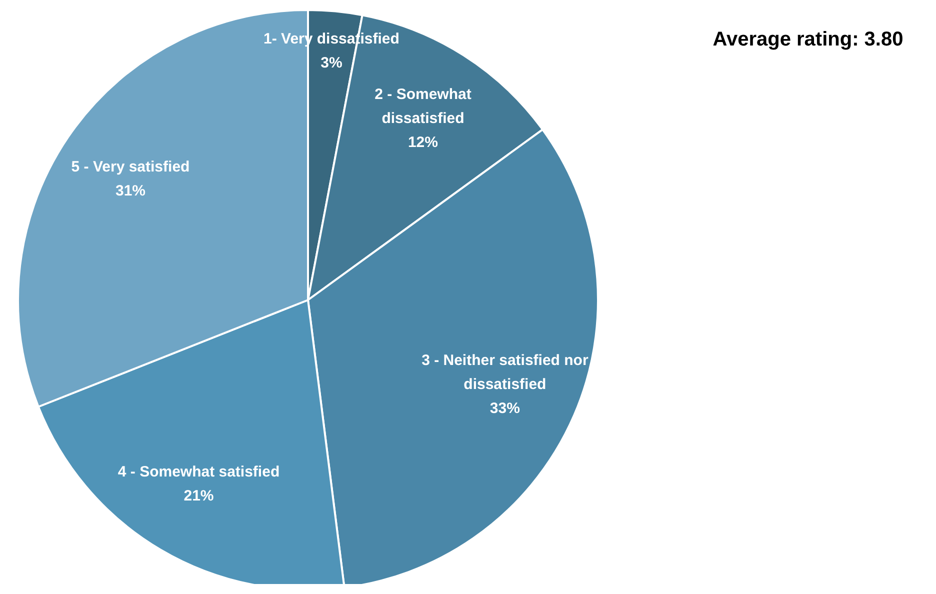  What do you see at coordinates (130, 191) in the screenshot?
I see `data-label: 31%` at bounding box center [130, 191].